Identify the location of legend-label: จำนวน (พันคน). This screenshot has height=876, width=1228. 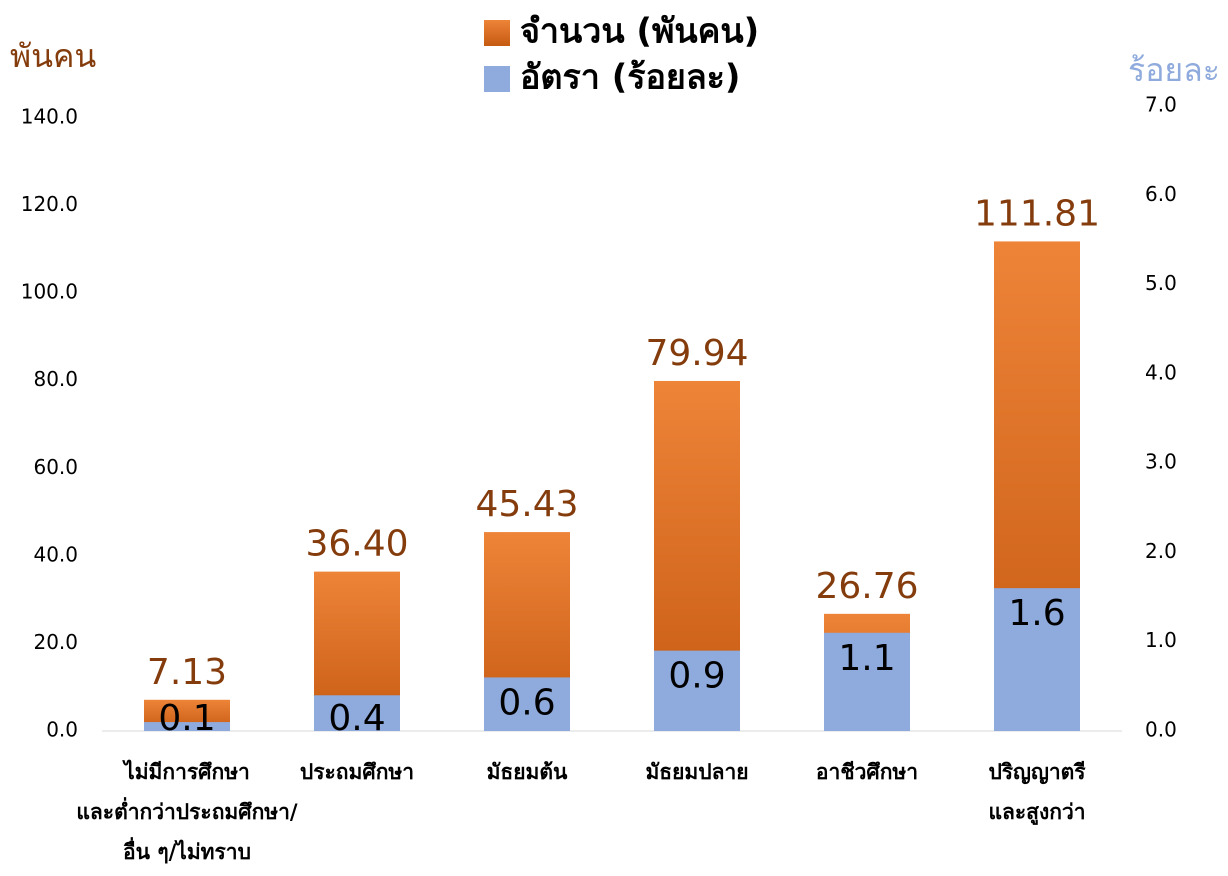
(639, 32).